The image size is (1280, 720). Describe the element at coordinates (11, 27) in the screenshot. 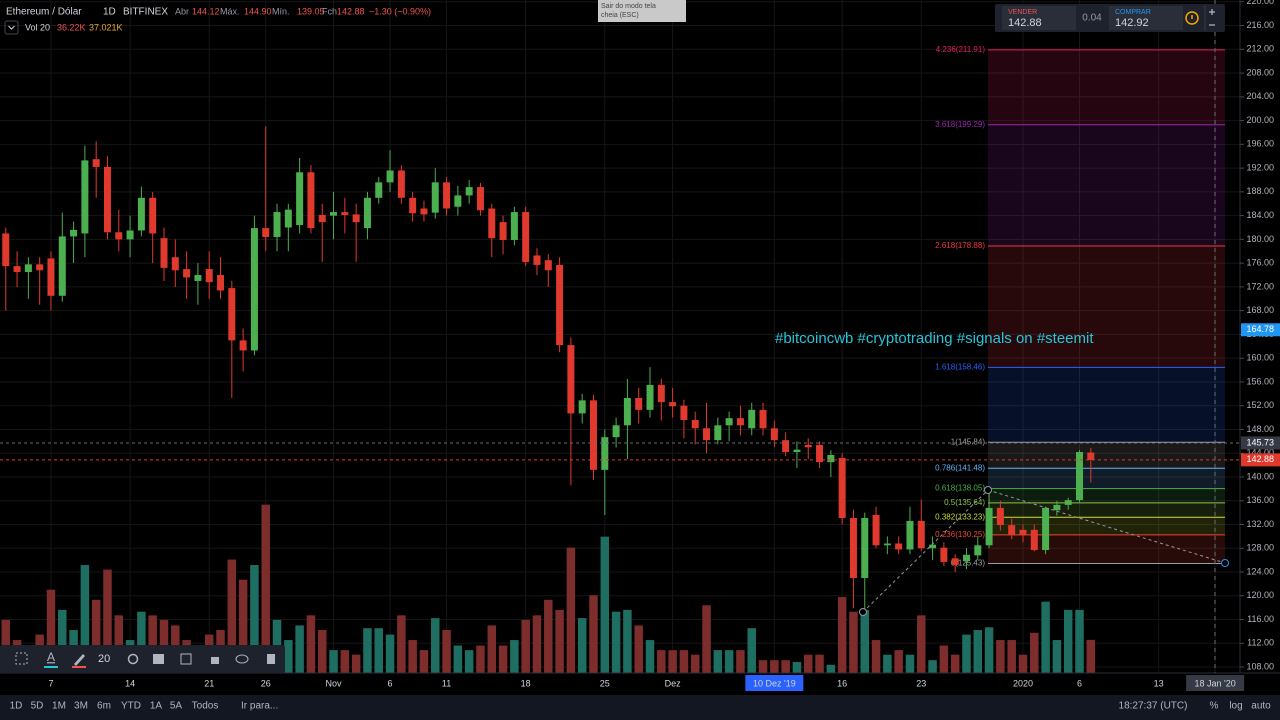

I see `collapse-button` at that location.